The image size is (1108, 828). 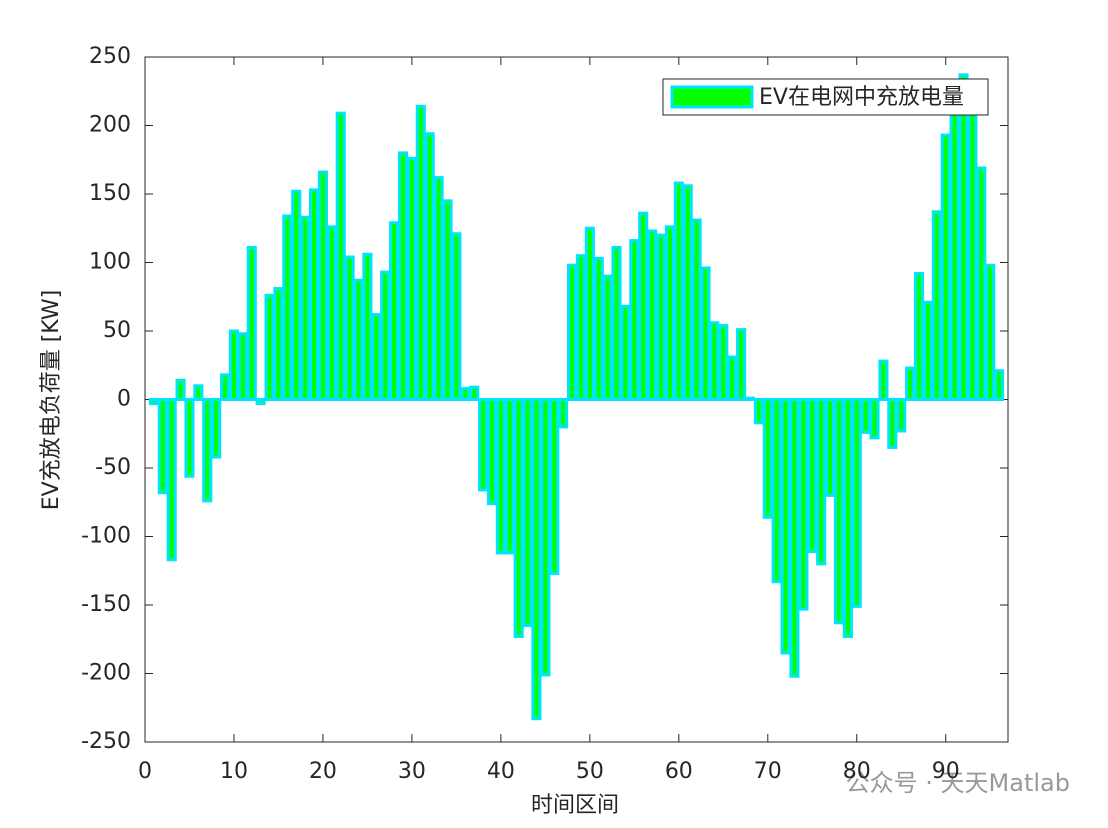 I want to click on x-tick-label: 40, so click(x=501, y=771).